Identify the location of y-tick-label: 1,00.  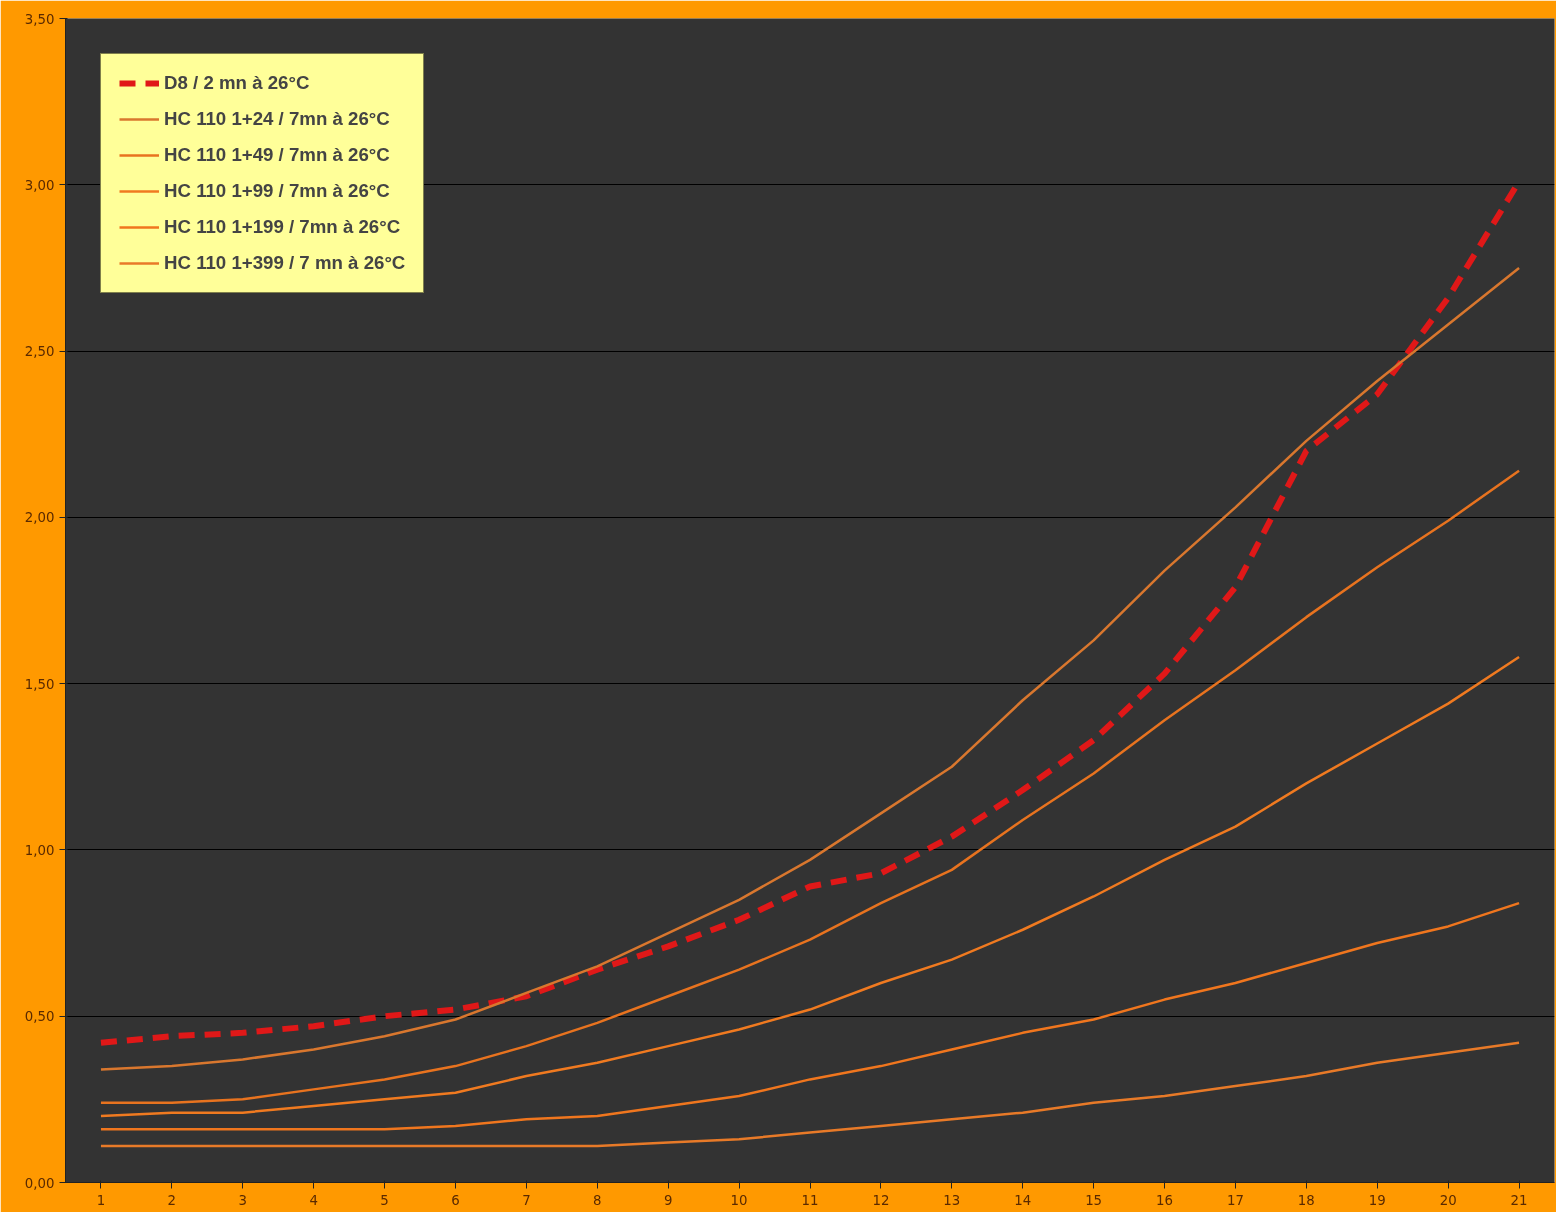
(39, 850).